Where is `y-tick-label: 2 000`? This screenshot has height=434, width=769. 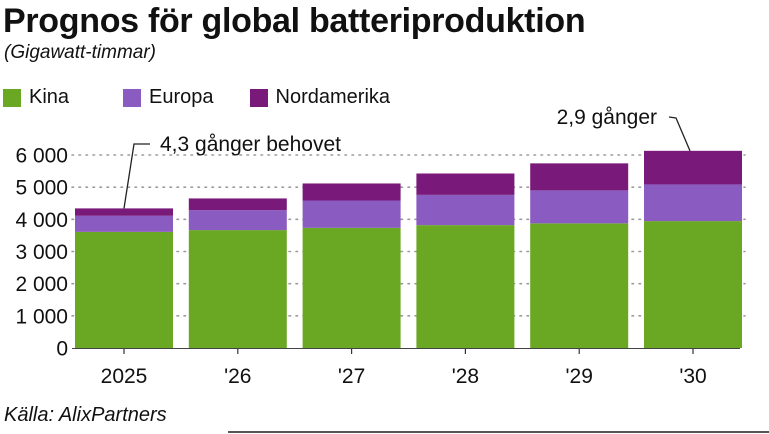
y-tick-label: 2 000 is located at coordinates (41, 284).